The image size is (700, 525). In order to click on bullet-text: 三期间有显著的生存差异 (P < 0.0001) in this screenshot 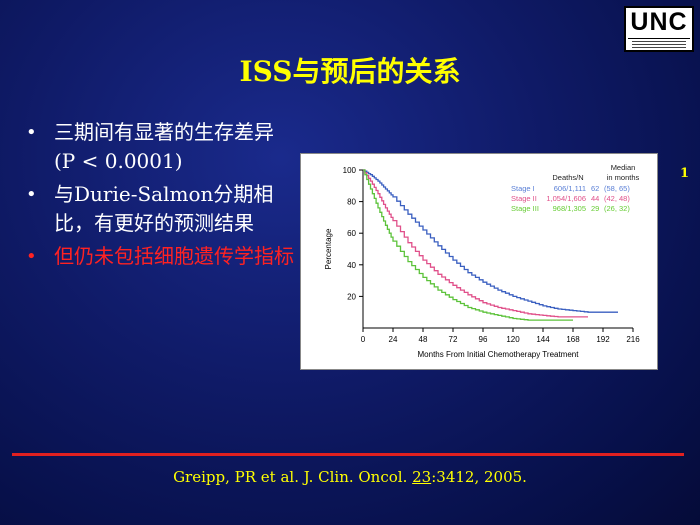, I will do `click(164, 146)`.